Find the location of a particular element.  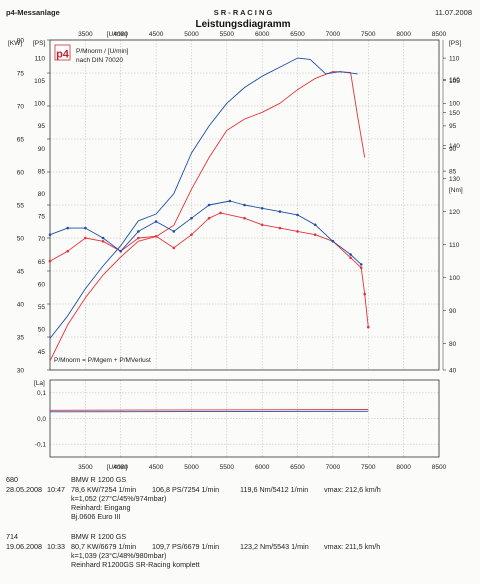

lambda-chart-grid is located at coordinates (245, 418).